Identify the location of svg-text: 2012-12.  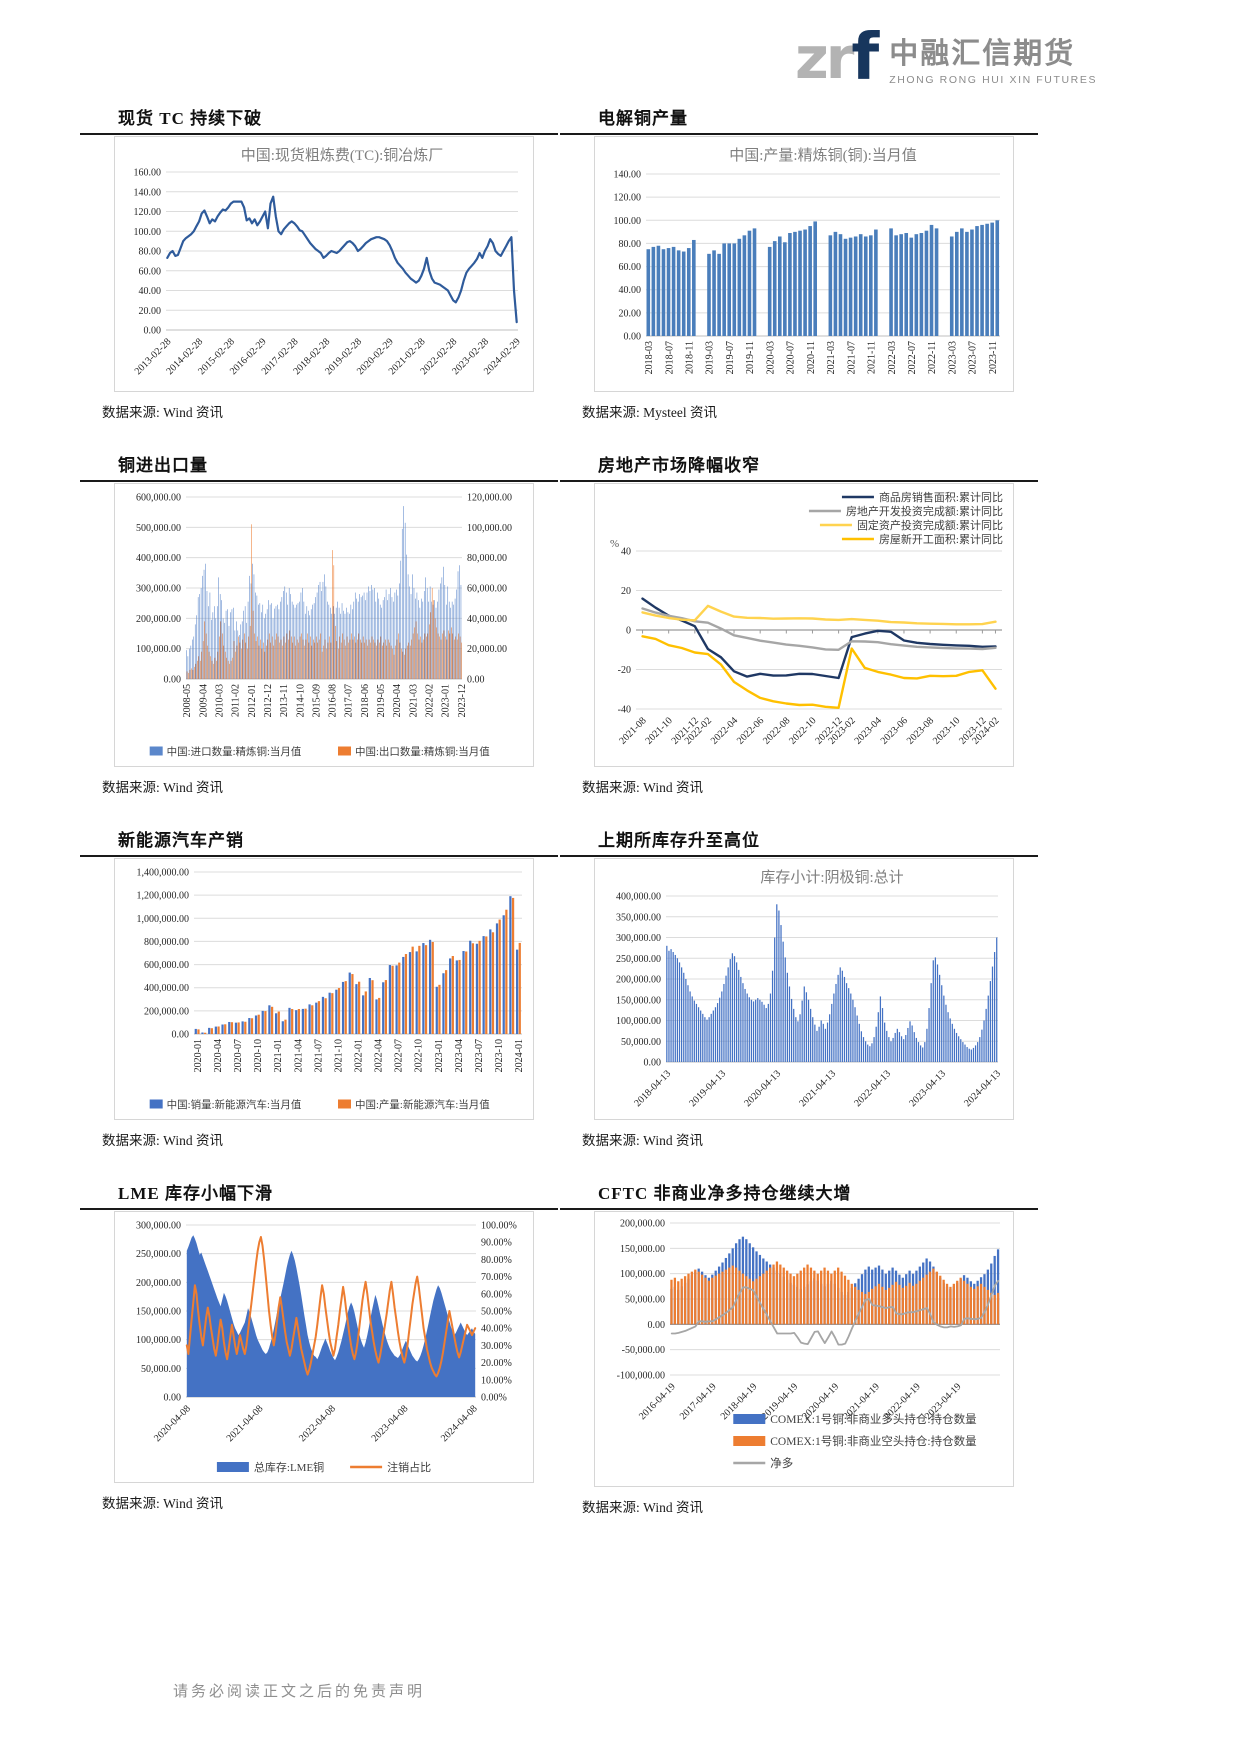
(268, 700).